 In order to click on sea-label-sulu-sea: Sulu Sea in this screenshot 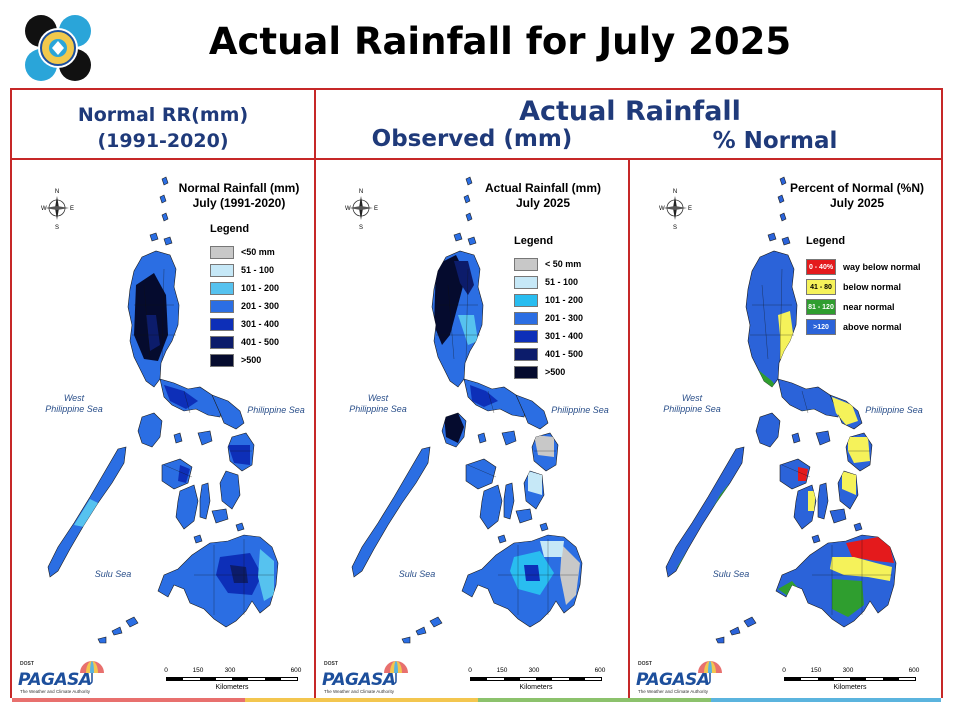, I will do `click(417, 574)`.